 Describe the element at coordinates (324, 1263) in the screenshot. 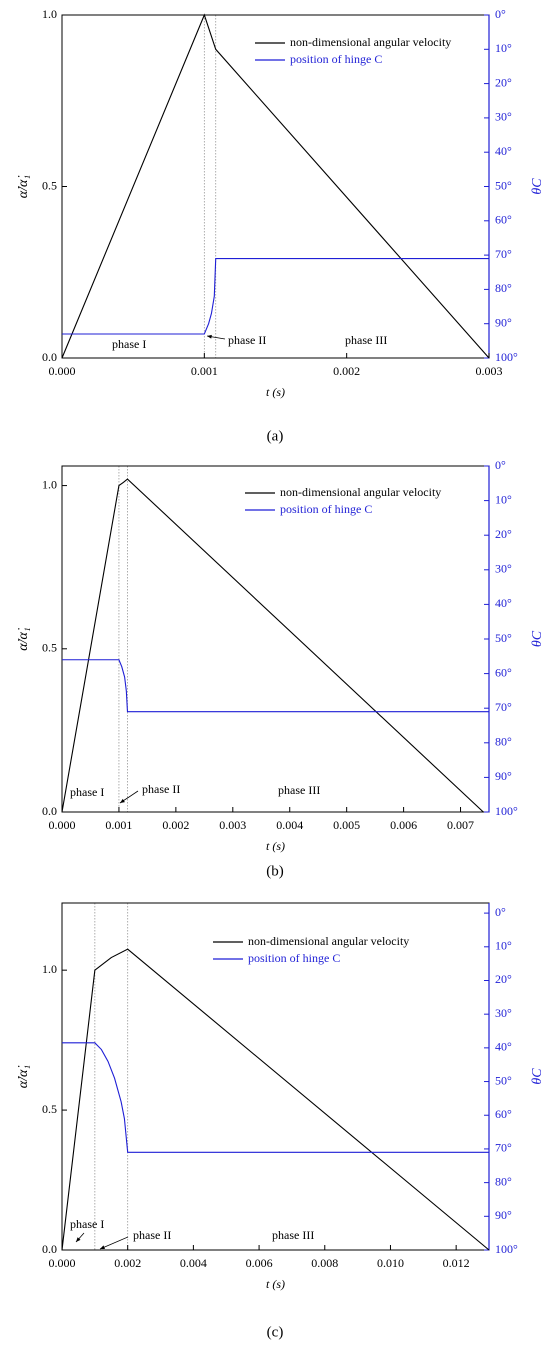

I see `x-tick-label: 0.008` at that location.